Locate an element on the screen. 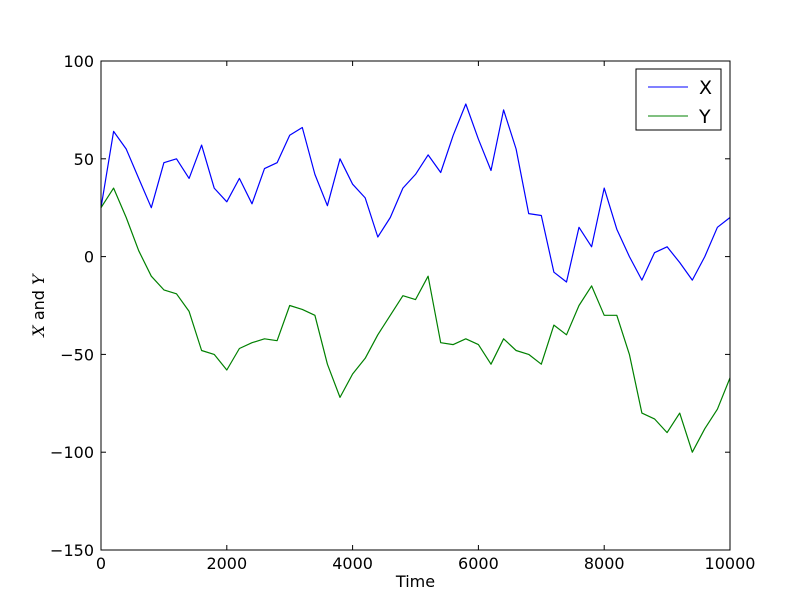 Image resolution: width=812 pixels, height=612 pixels. y-axis-label: X and Y is located at coordinates (38, 306).